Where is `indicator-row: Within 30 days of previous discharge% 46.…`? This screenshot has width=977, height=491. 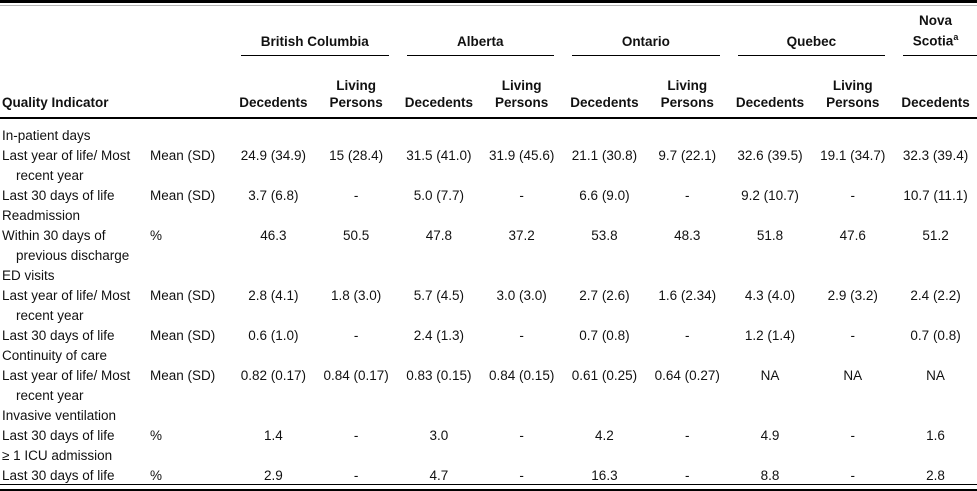 indicator-row: Within 30 days of previous discharge% 46.… is located at coordinates (488, 246).